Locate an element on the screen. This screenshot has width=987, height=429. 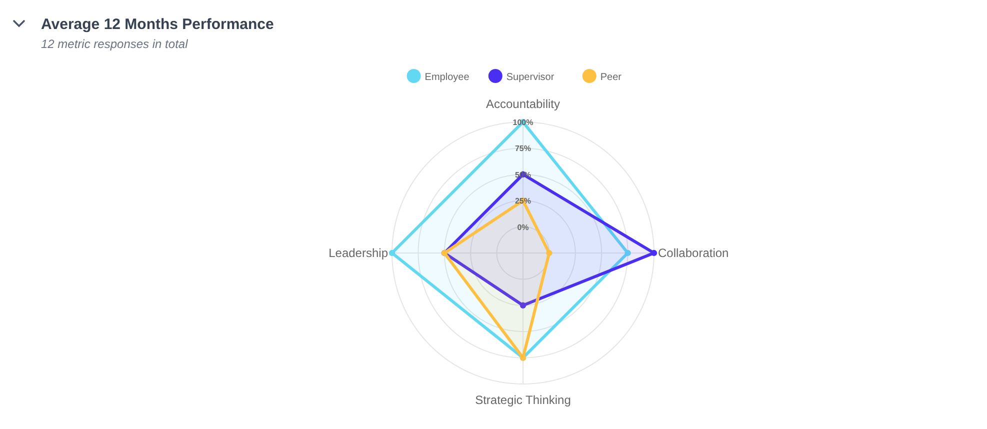
spoke-label: Leadership is located at coordinates (358, 253).